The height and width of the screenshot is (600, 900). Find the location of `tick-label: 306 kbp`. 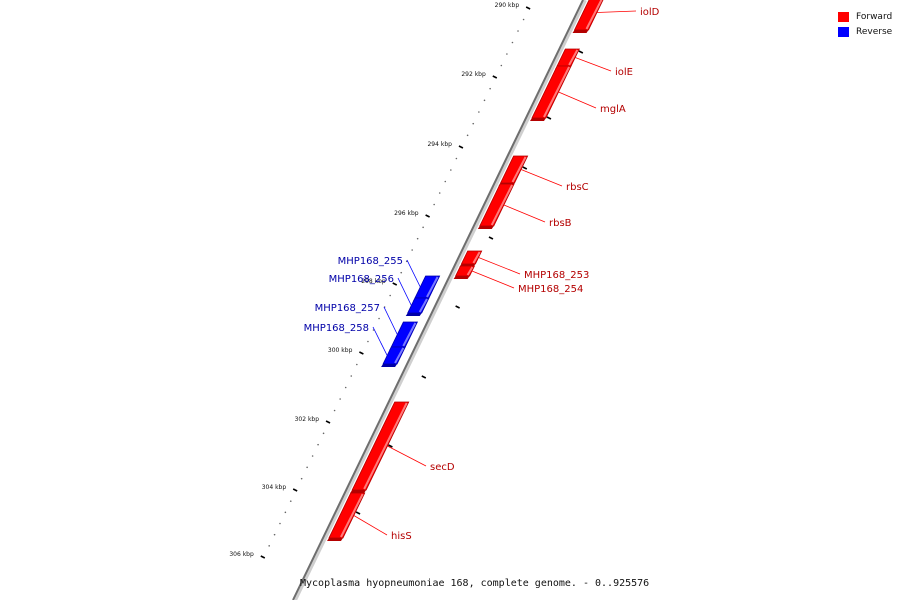

tick-label: 306 kbp is located at coordinates (241, 554).